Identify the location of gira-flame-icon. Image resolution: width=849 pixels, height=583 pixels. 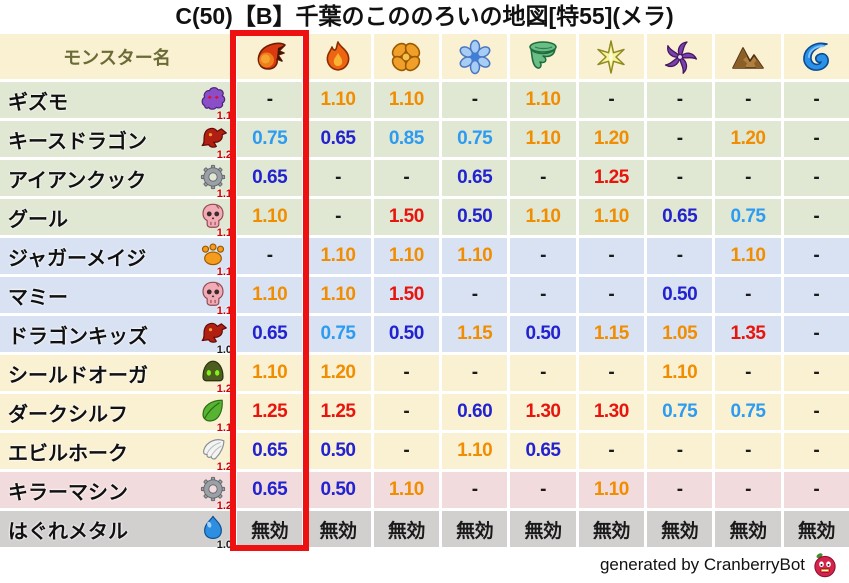
(338, 57).